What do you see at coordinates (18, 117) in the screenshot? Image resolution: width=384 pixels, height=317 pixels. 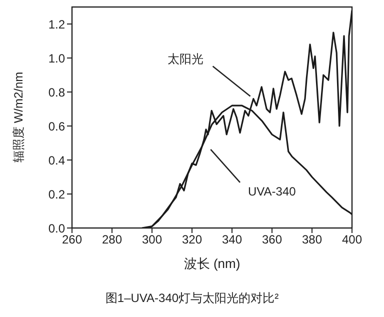 I see `y-axis-title: 辐照度 W/m2/nm` at bounding box center [18, 117].